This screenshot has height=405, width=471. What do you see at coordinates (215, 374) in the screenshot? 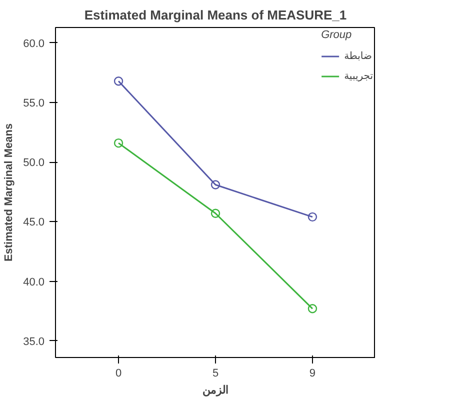
I see `x-tick-label: 5` at bounding box center [215, 374].